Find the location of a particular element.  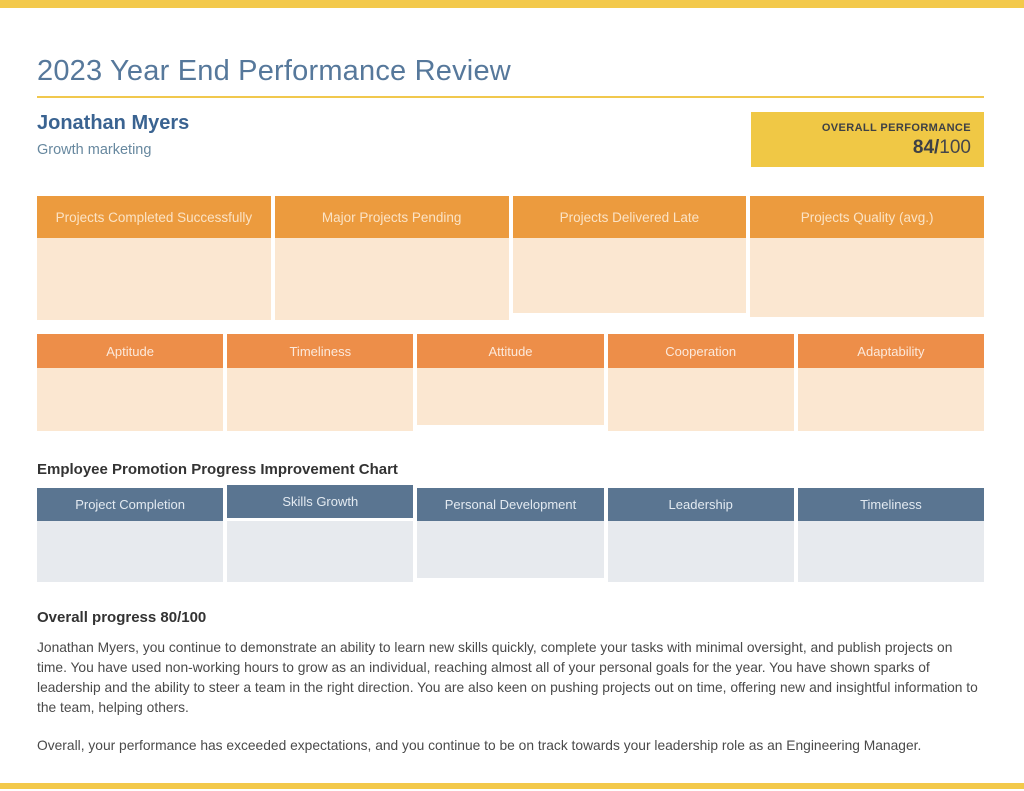

promotion-card-header: Timeliness is located at coordinates (891, 504).